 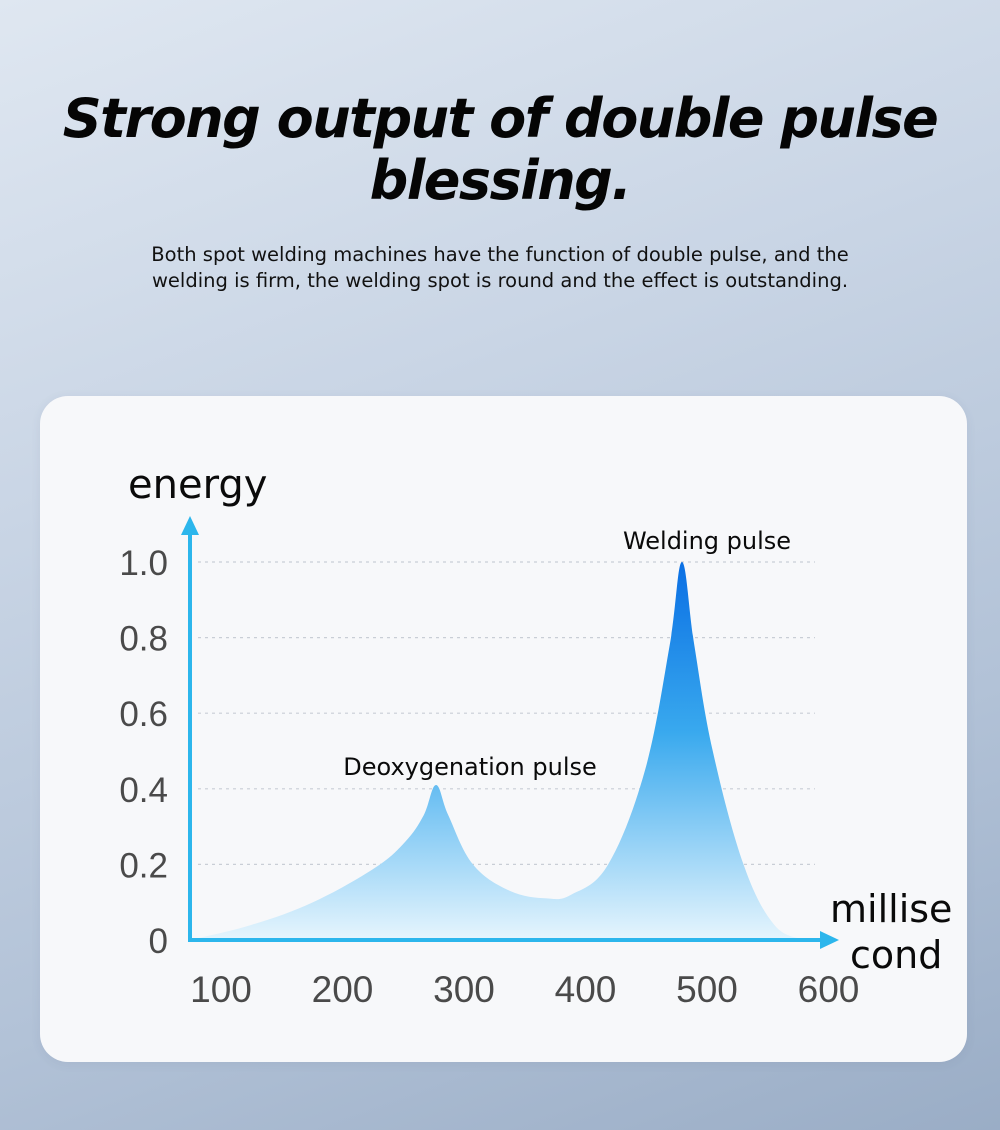 I want to click on y-tick-label: 0.8, so click(x=143, y=639).